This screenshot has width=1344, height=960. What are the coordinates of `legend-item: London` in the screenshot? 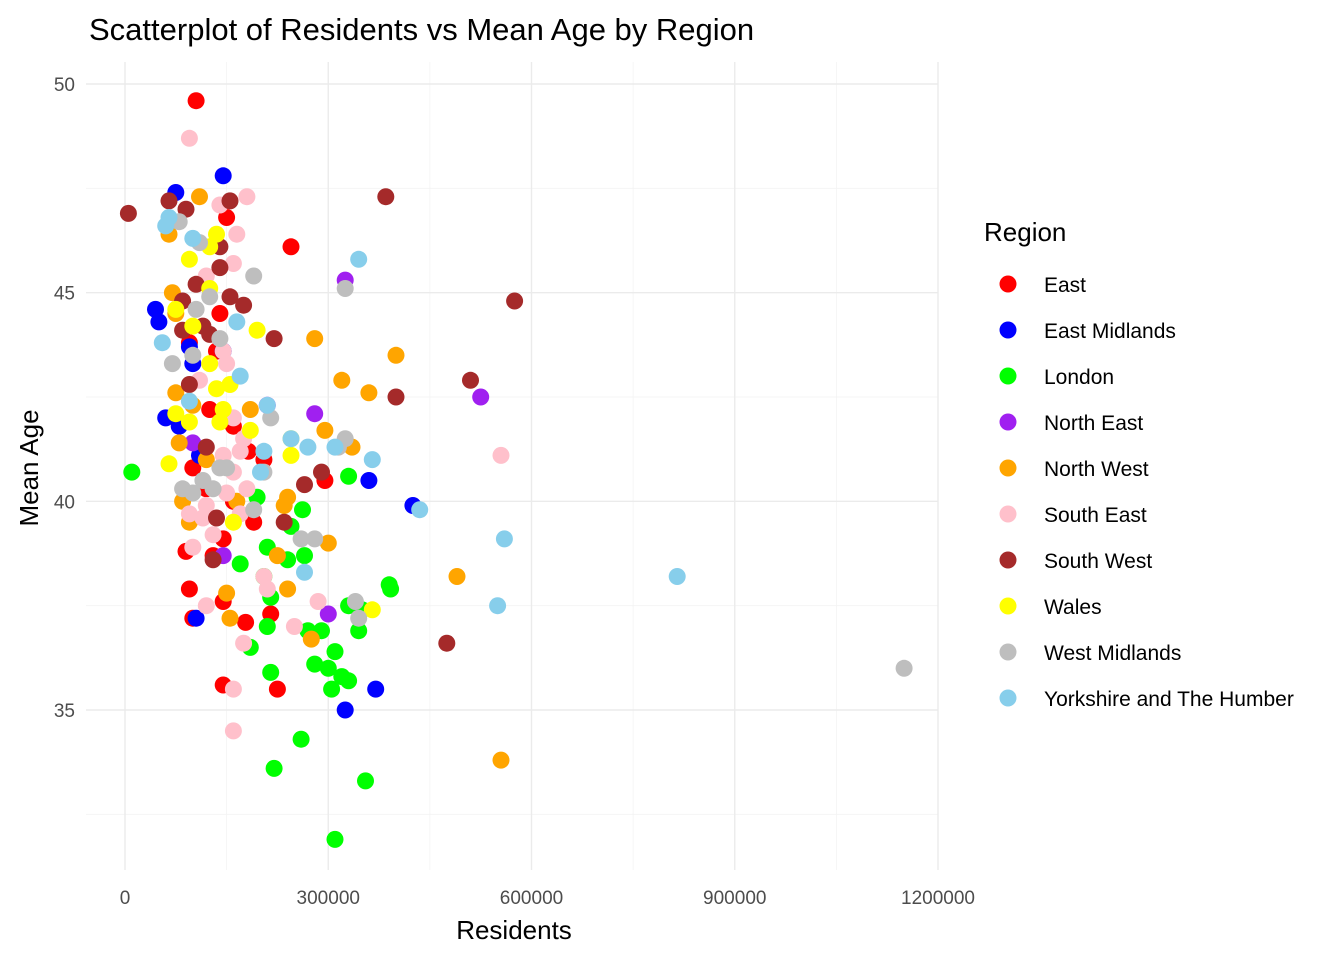 It's located at (1056, 377).